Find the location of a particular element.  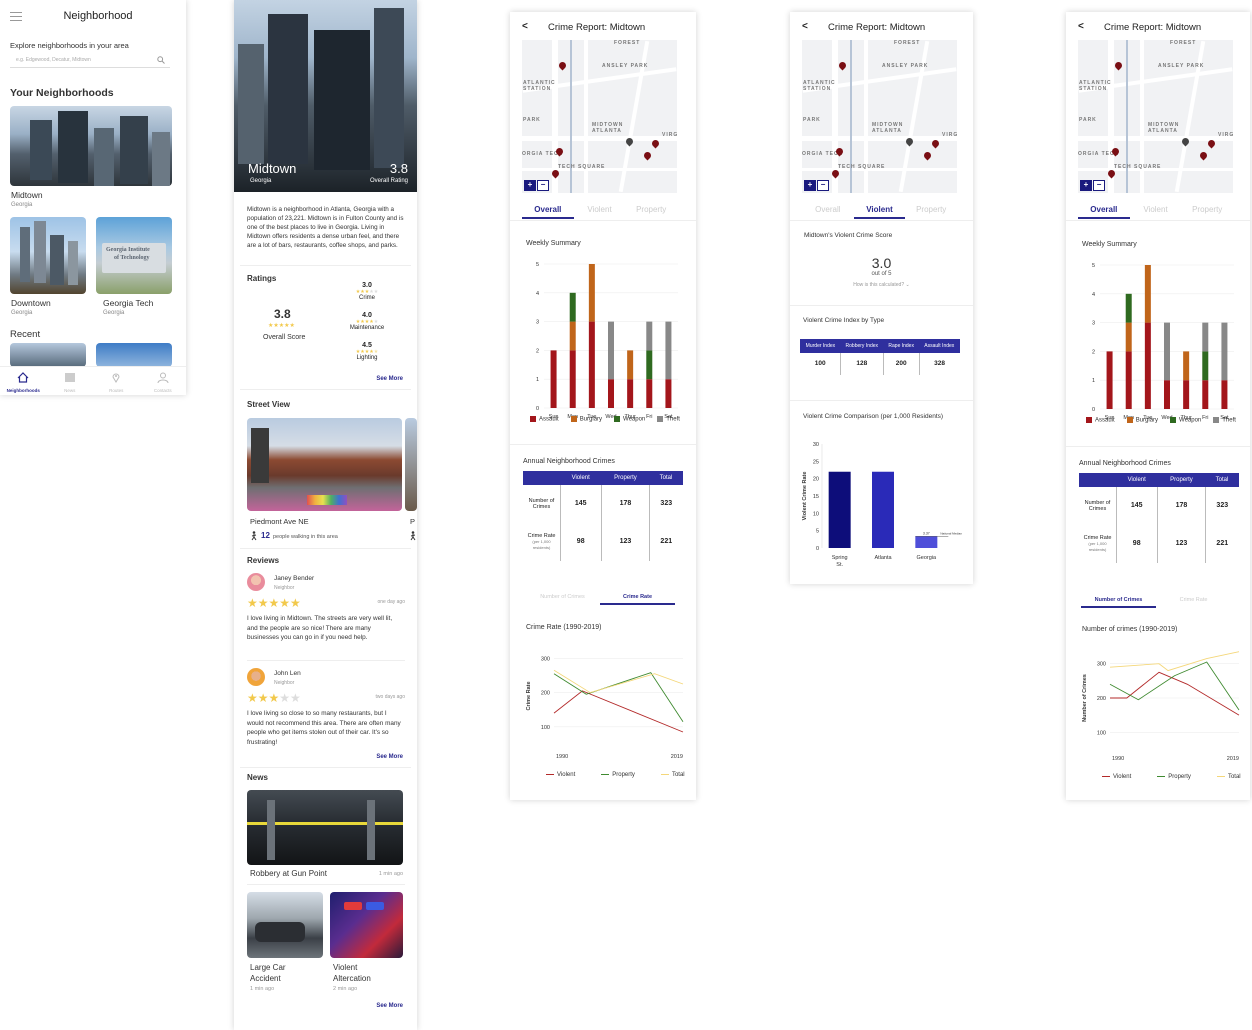

neighborhood-name: Midtown is located at coordinates (27, 195).